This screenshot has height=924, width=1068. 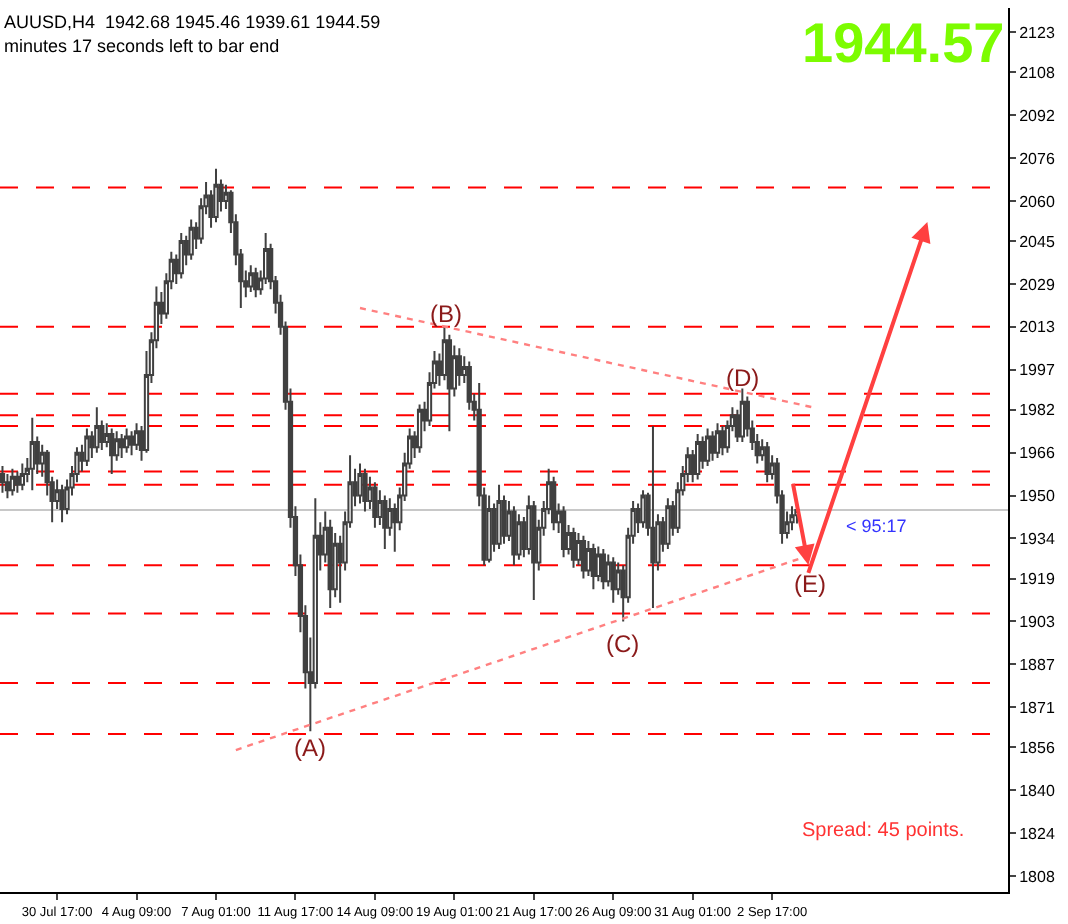 What do you see at coordinates (623, 644) in the screenshot?
I see `annotation: (C)` at bounding box center [623, 644].